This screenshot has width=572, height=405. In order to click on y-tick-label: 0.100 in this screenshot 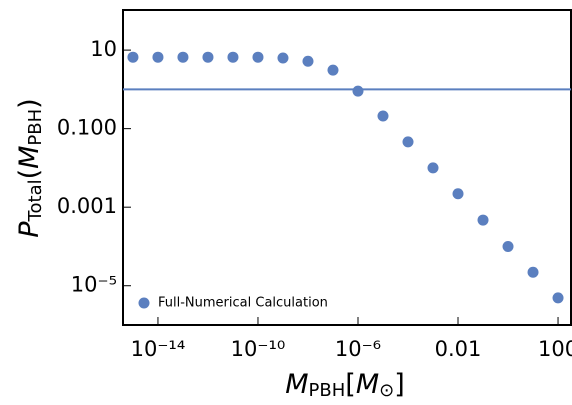, I will do `click(87, 128)`.